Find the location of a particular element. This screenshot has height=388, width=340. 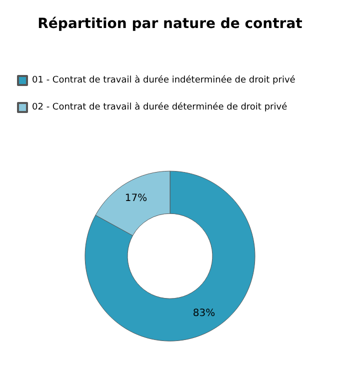

data-label: 83% is located at coordinates (204, 314).